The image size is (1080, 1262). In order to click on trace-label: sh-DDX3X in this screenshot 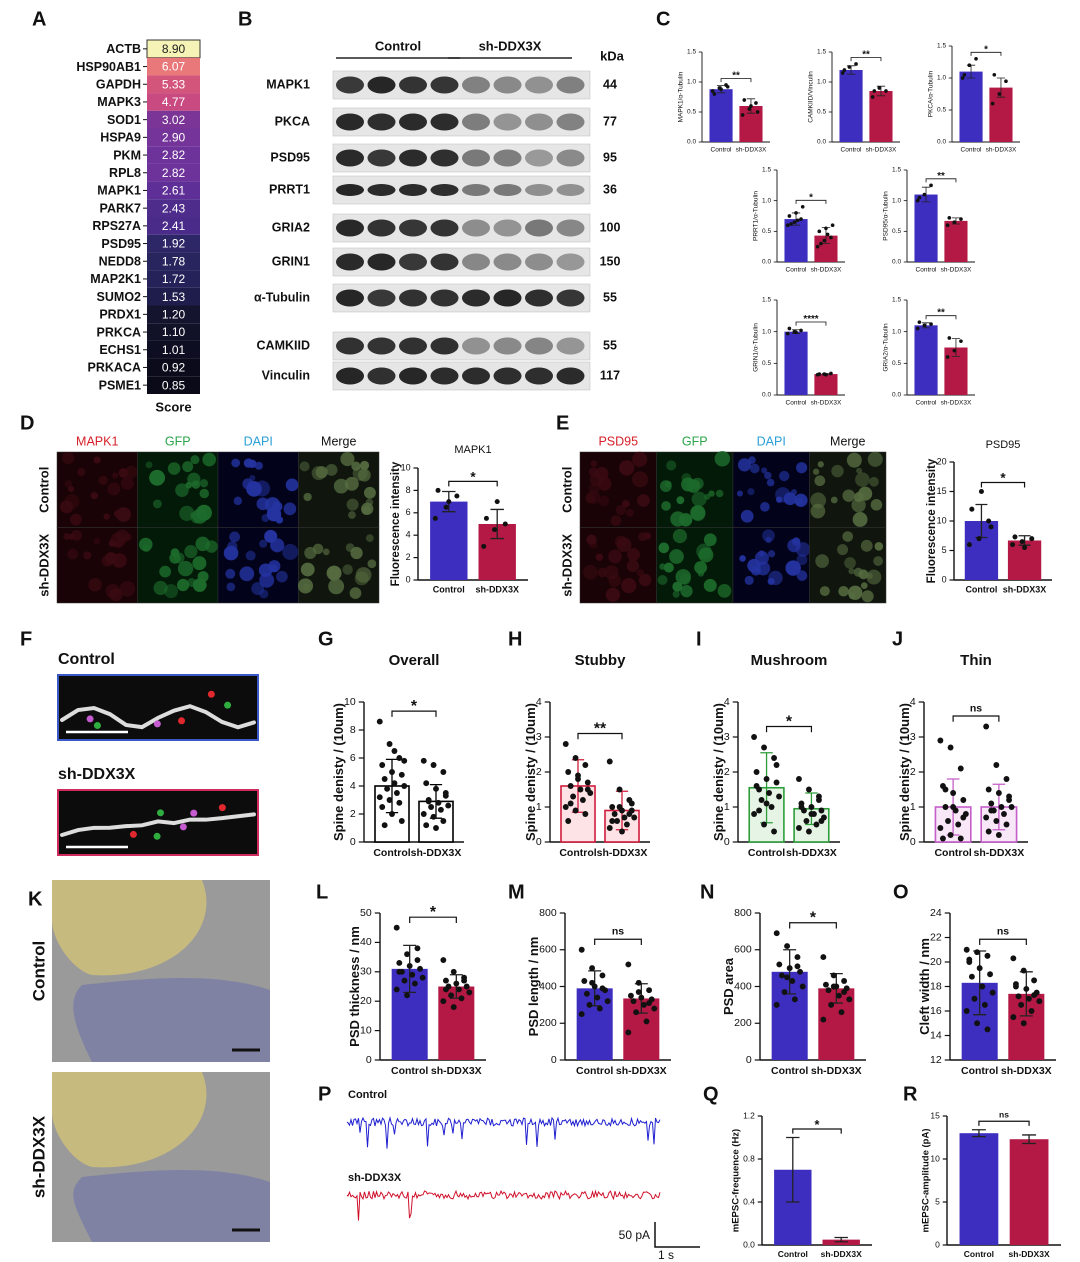, I will do `click(375, 1178)`.